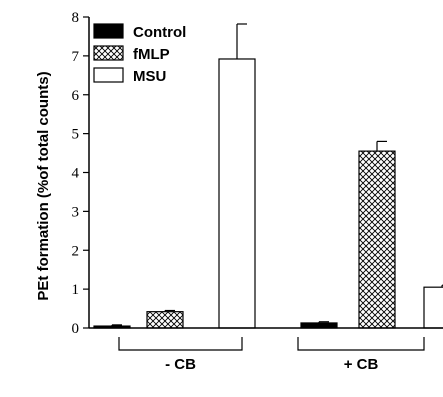 The image size is (443, 397). Describe the element at coordinates (76, 329) in the screenshot. I see `y-tick-label: 0` at that location.